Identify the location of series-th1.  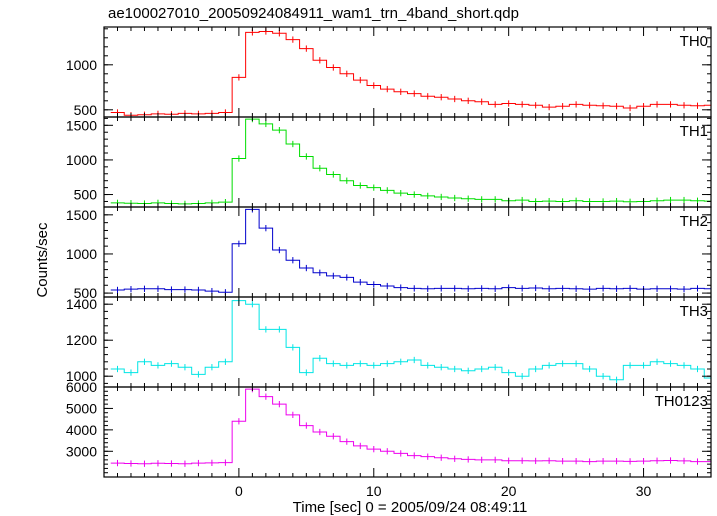
(410, 162).